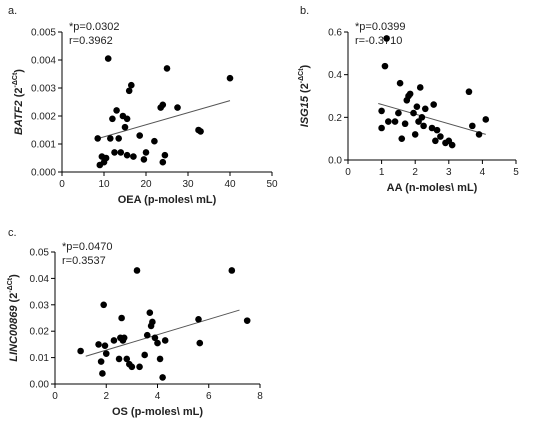 This screenshot has height=425, width=550. What do you see at coordinates (301, 75) in the screenshot?
I see `y-axis-label-superscript: -ΔCt` at bounding box center [301, 75].